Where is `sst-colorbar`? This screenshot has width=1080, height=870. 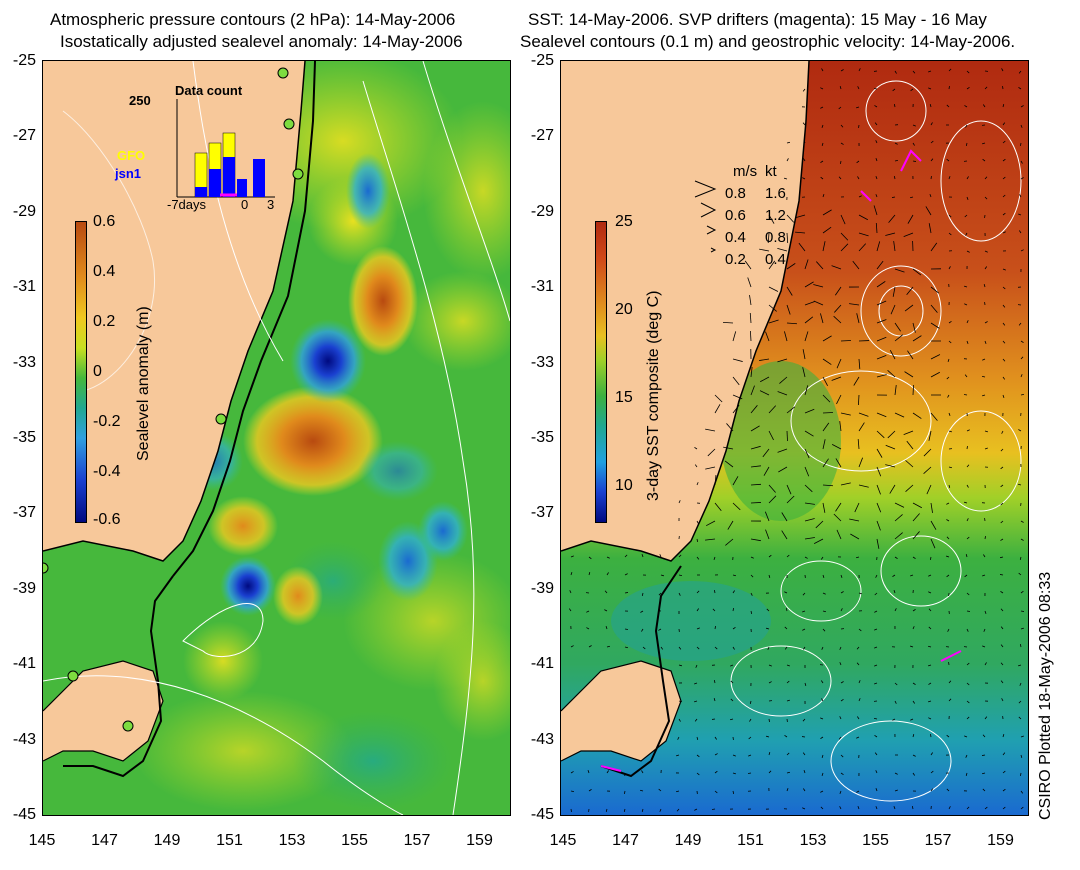
sst-colorbar is located at coordinates (601, 372).